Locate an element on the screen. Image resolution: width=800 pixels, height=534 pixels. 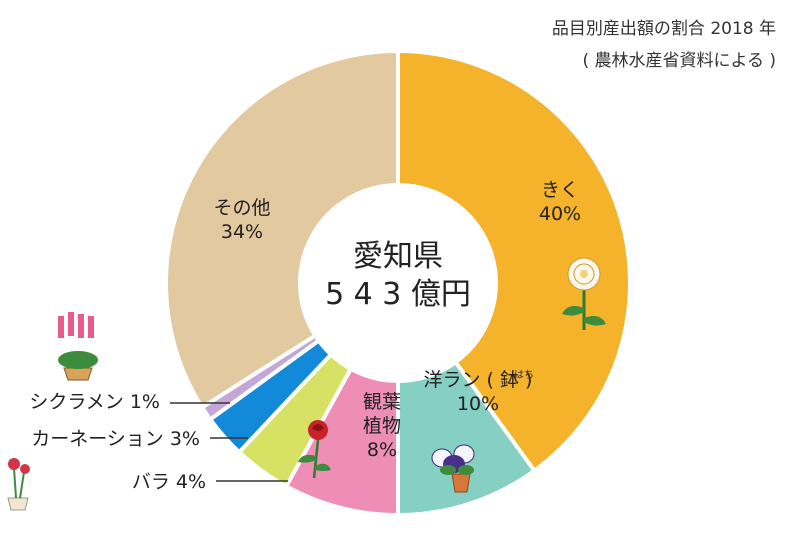
carnation-icon is located at coordinates (18, 484).